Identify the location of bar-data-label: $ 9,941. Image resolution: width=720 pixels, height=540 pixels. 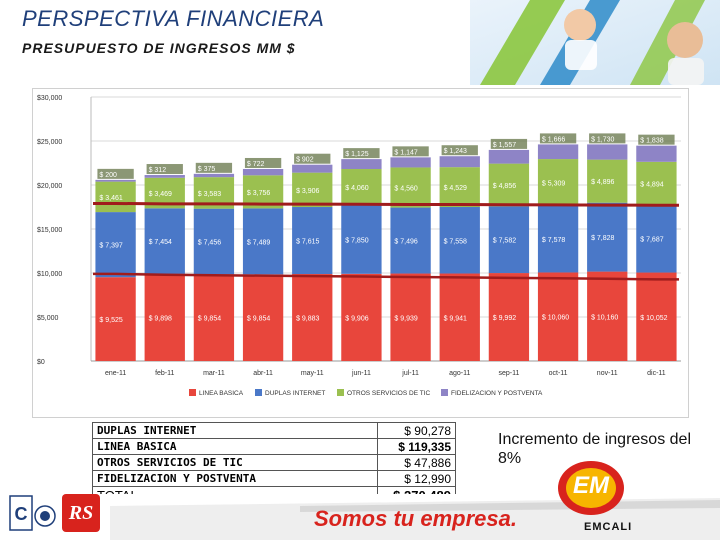
(455, 318).